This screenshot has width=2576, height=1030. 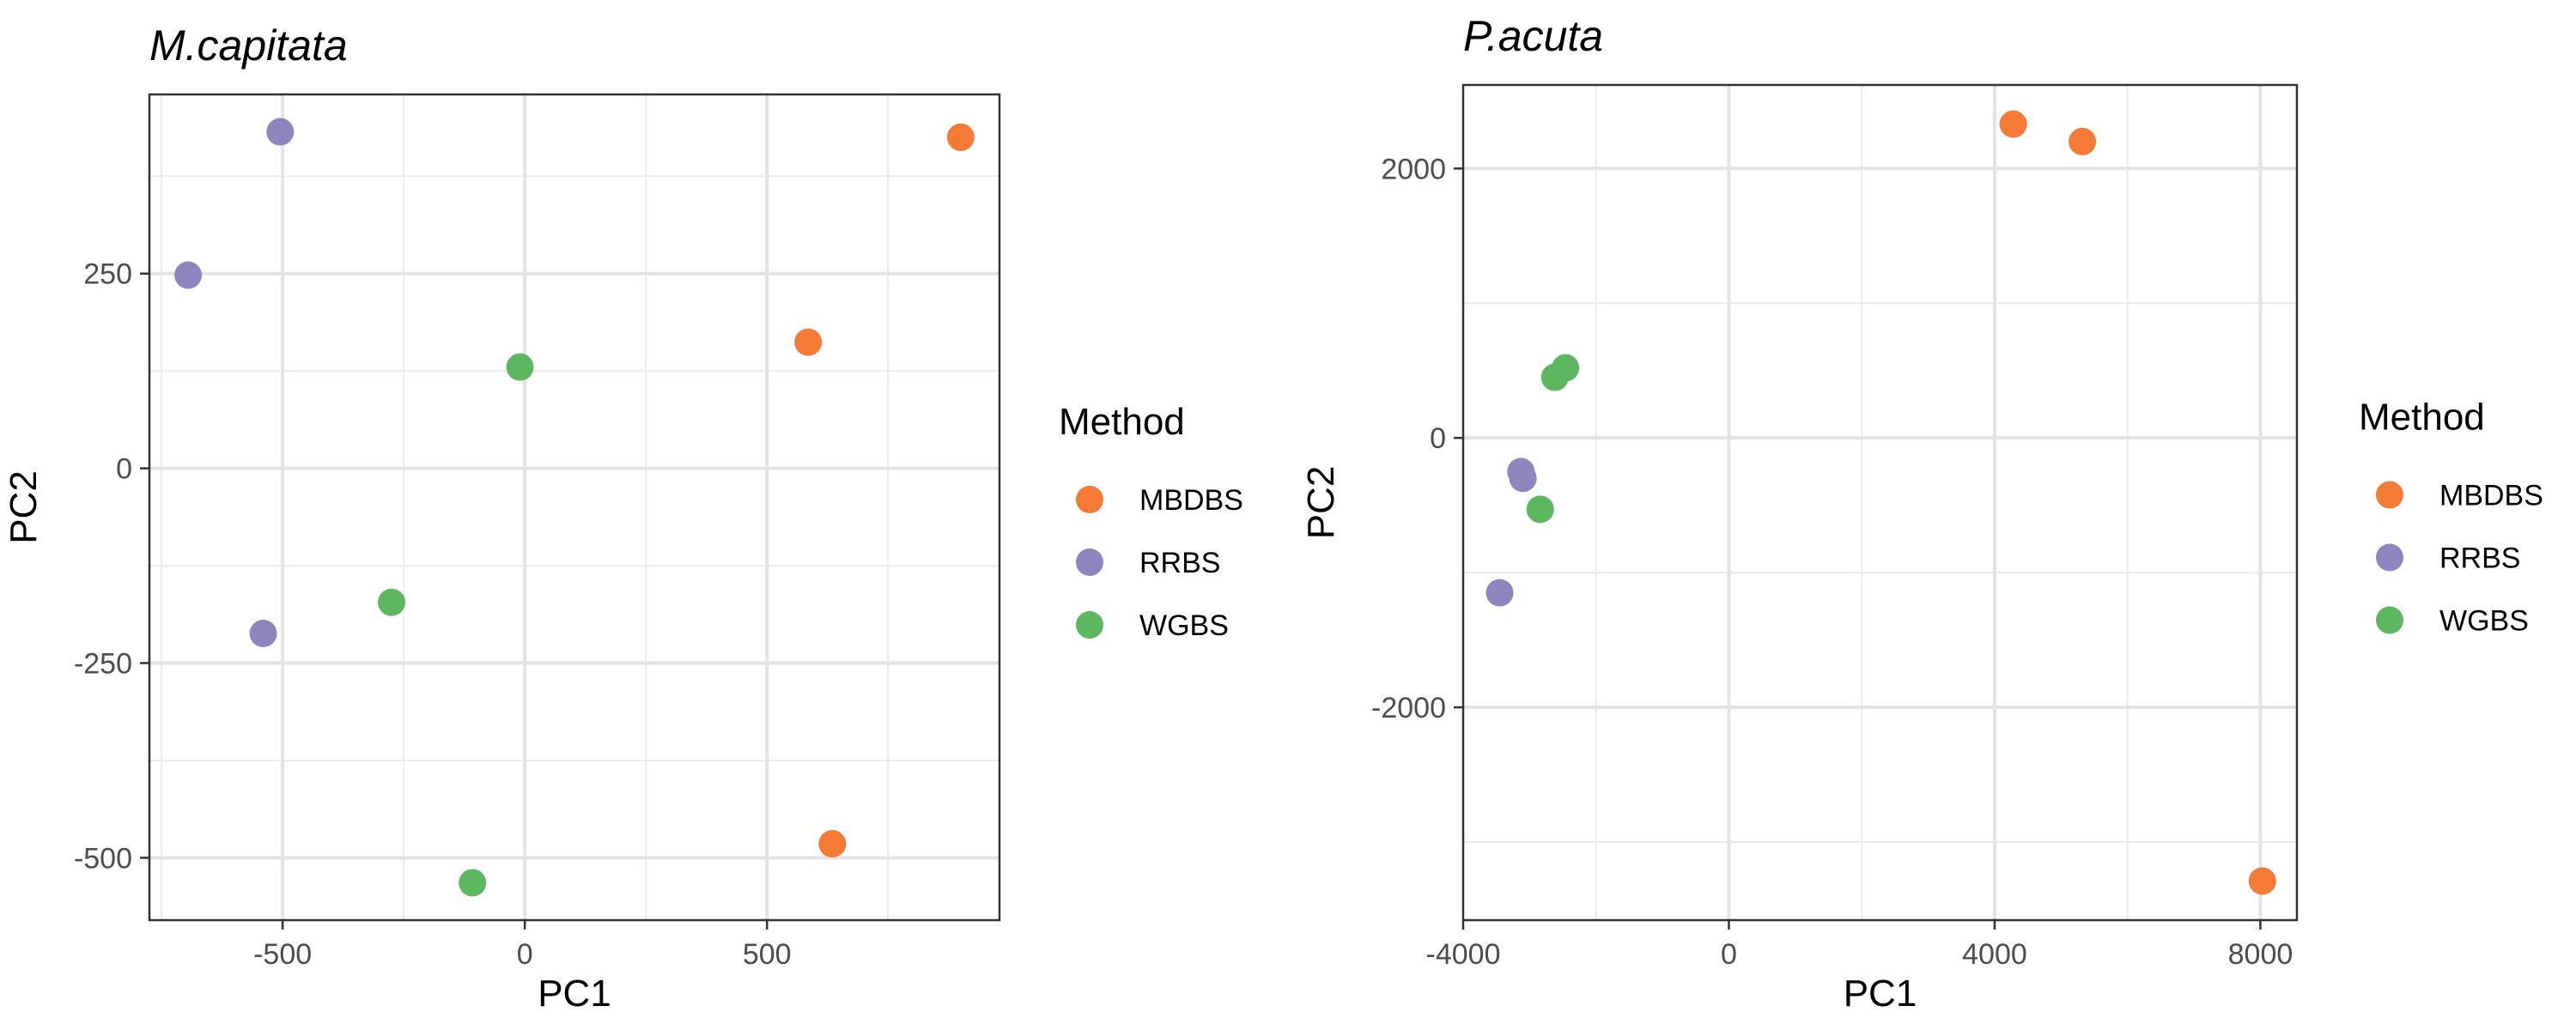 What do you see at coordinates (249, 45) in the screenshot?
I see `chart-title: M.capitata` at bounding box center [249, 45].